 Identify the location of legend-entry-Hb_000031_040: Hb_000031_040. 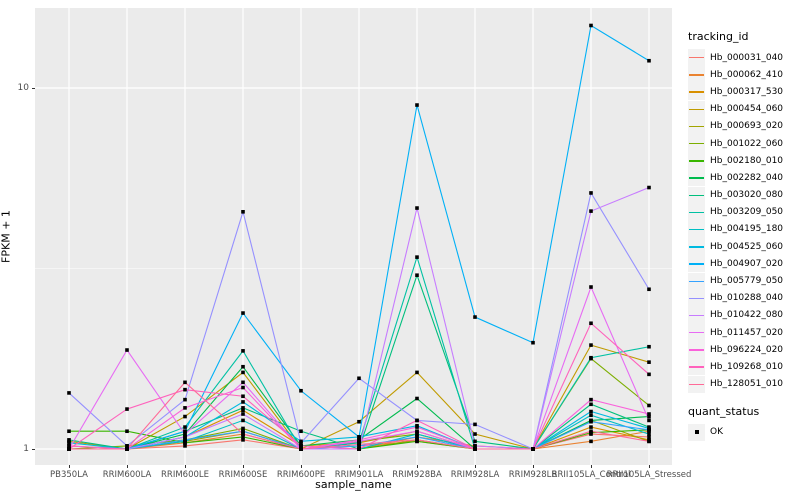
(743, 58).